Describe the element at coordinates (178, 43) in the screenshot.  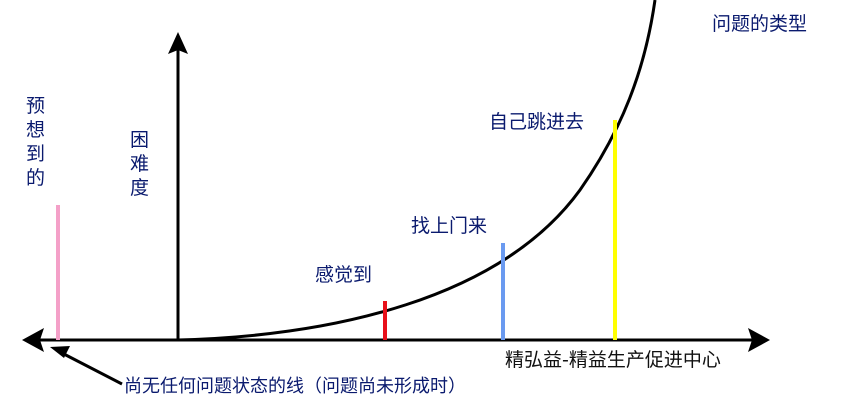
I see `difficulty-axis-arrowhead` at that location.